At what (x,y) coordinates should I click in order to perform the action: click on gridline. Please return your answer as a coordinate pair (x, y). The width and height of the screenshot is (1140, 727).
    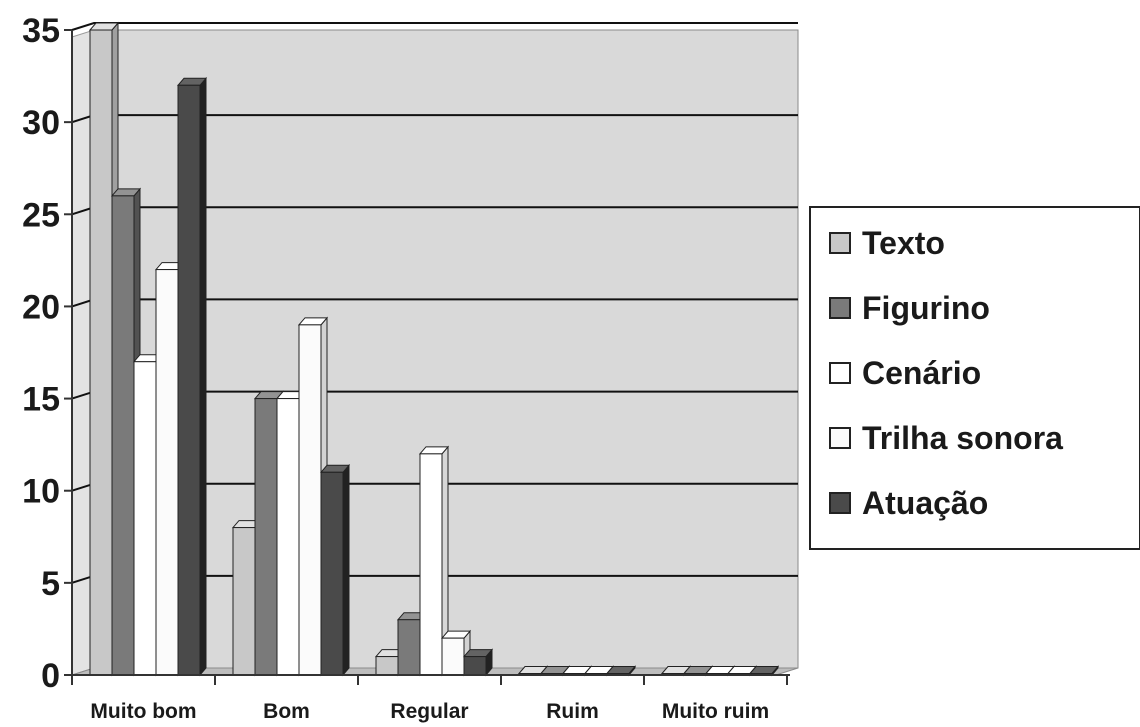
    Looking at the image, I should click on (434, 26).